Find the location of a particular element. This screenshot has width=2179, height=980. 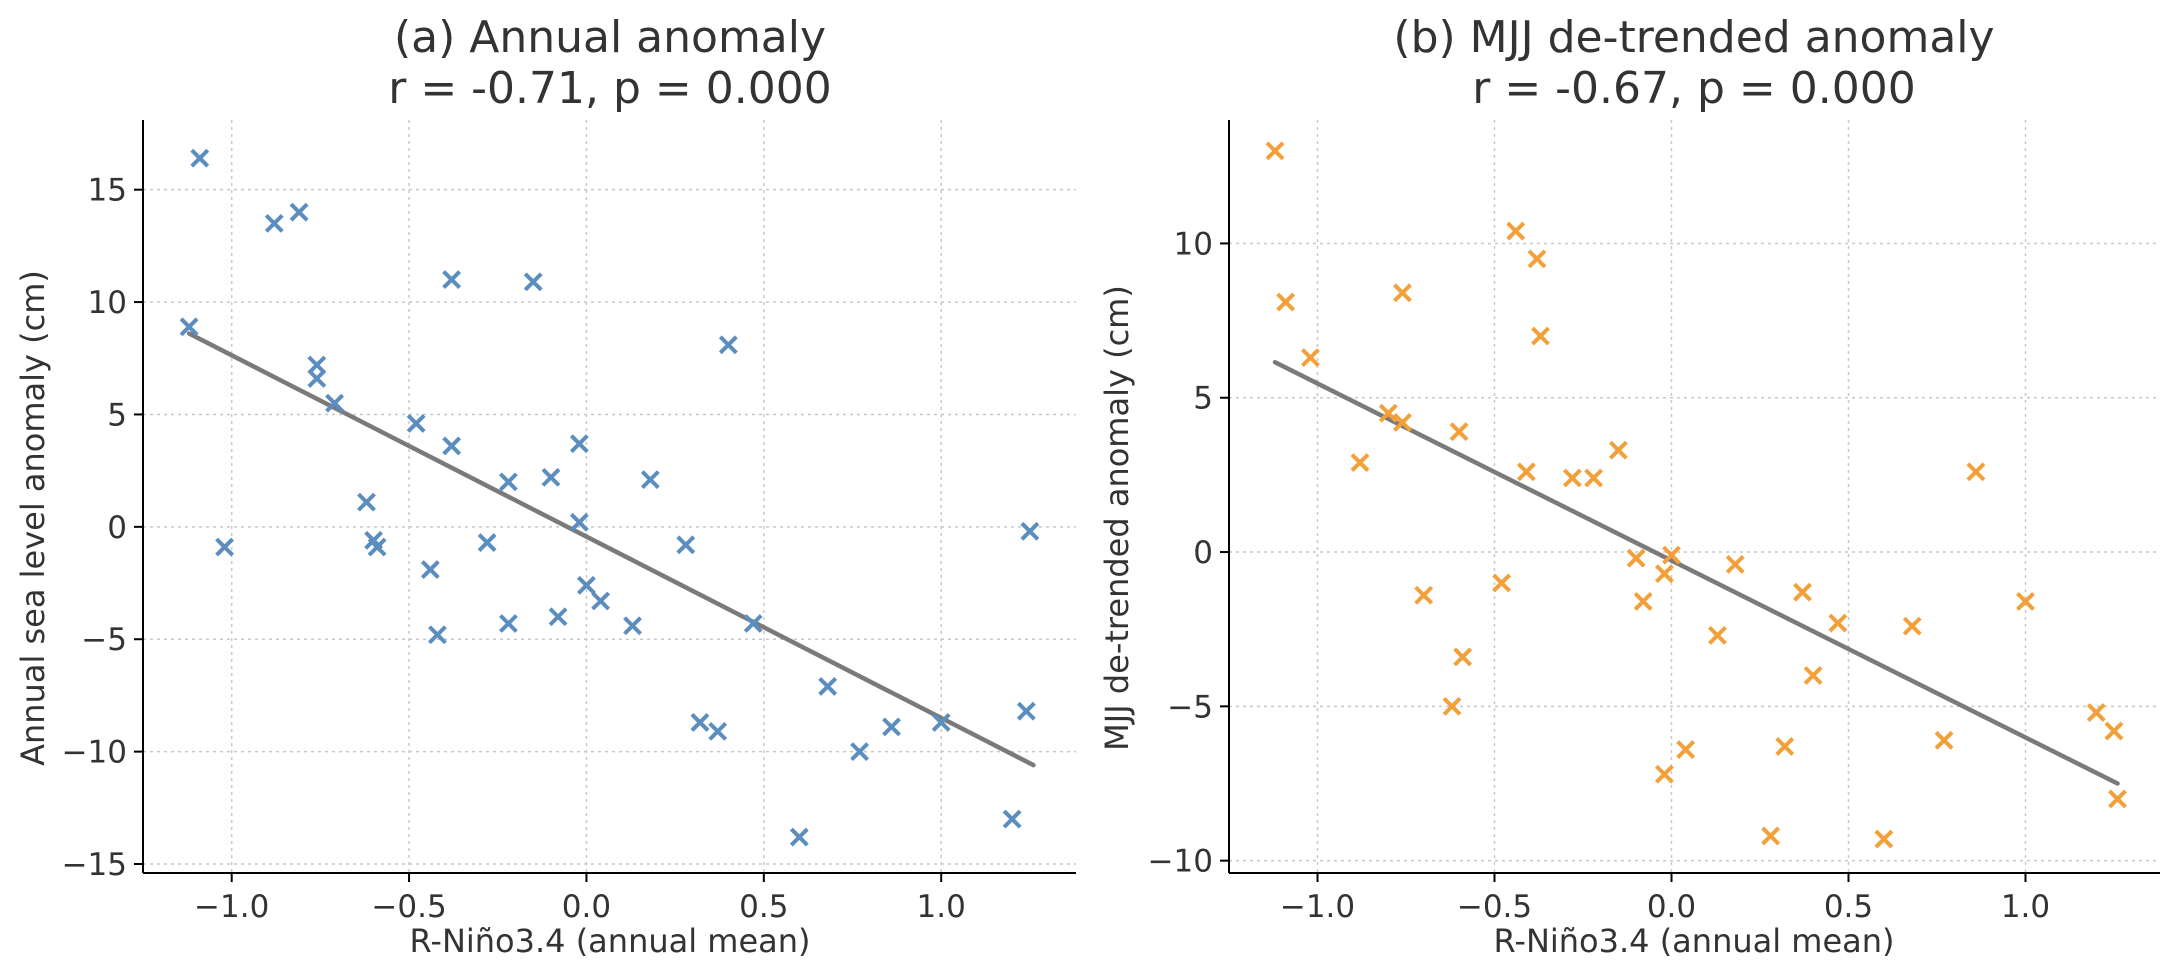

panel-b-y-tick-label: 10 is located at coordinates (1193, 244).